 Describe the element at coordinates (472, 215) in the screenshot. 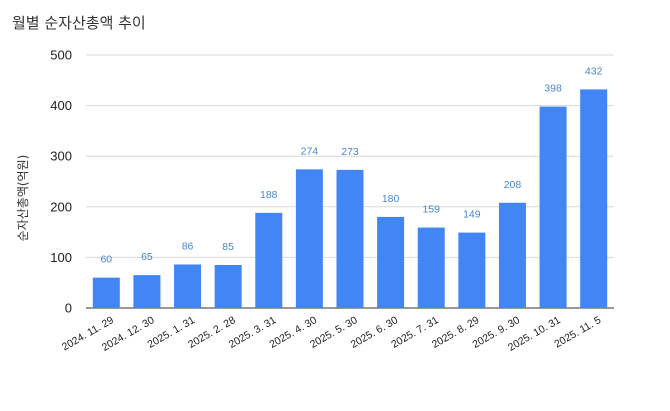

I see `data-label: 149` at that location.